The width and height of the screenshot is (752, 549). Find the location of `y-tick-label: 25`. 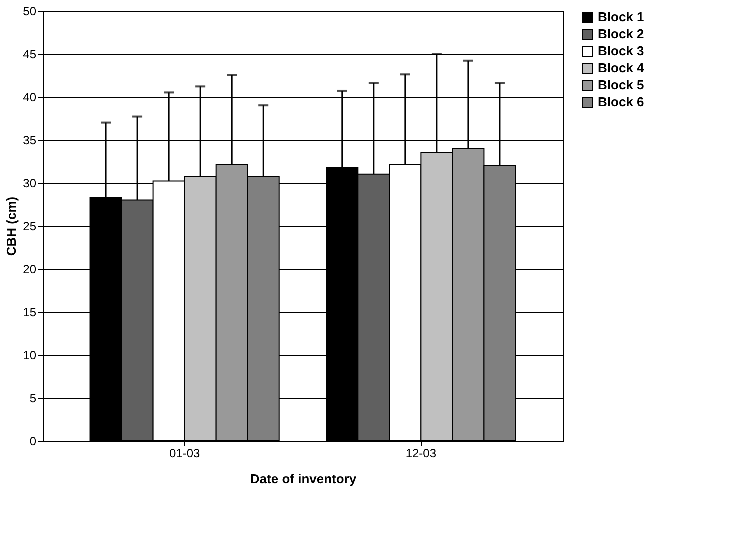

y-tick-label: 25 is located at coordinates (30, 227).